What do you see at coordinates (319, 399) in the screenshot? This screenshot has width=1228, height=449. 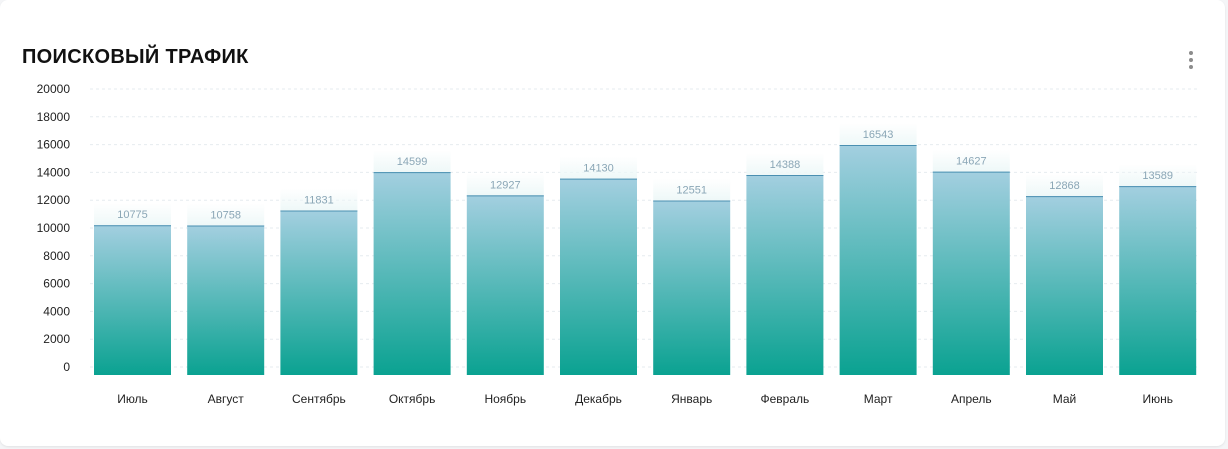 I see `x-tick-label: Сентябрь` at bounding box center [319, 399].